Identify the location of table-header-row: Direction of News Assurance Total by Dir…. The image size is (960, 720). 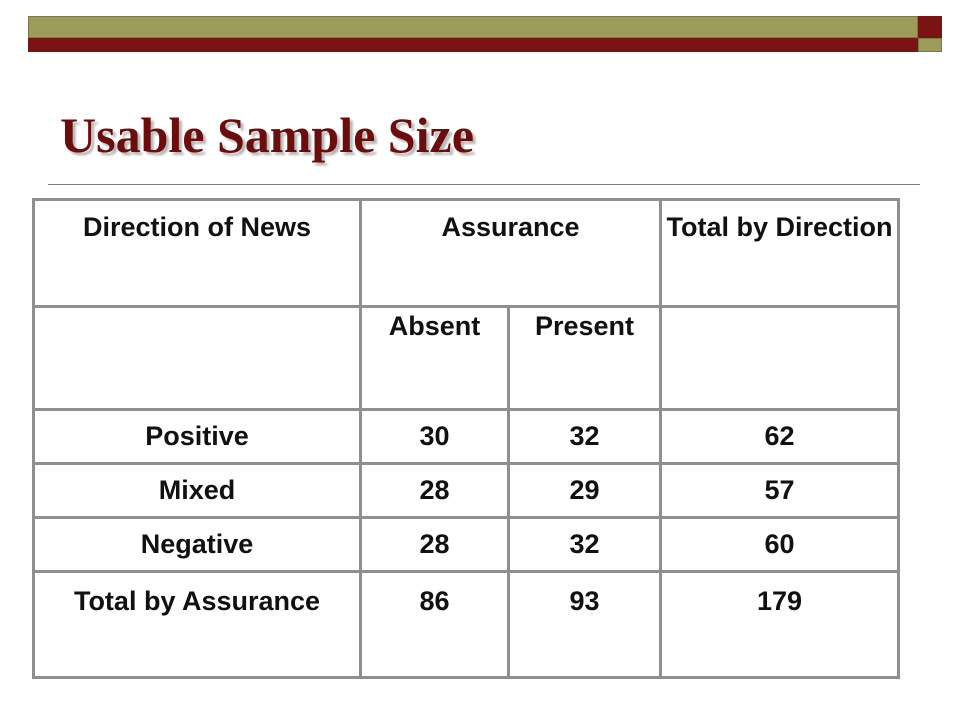
(466, 253).